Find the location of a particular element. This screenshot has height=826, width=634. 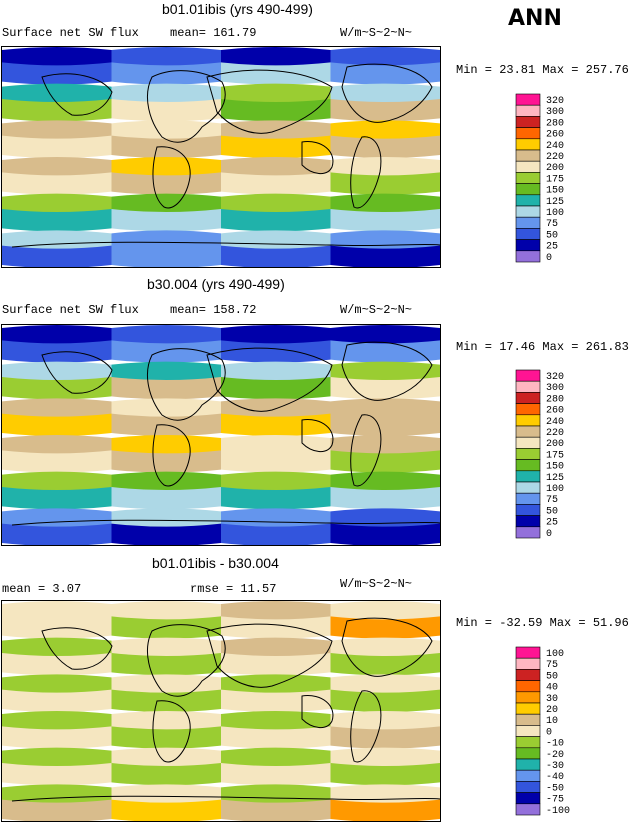

panel-1-minmax: Min = 23.81 Max = 257.76 is located at coordinates (542, 70).